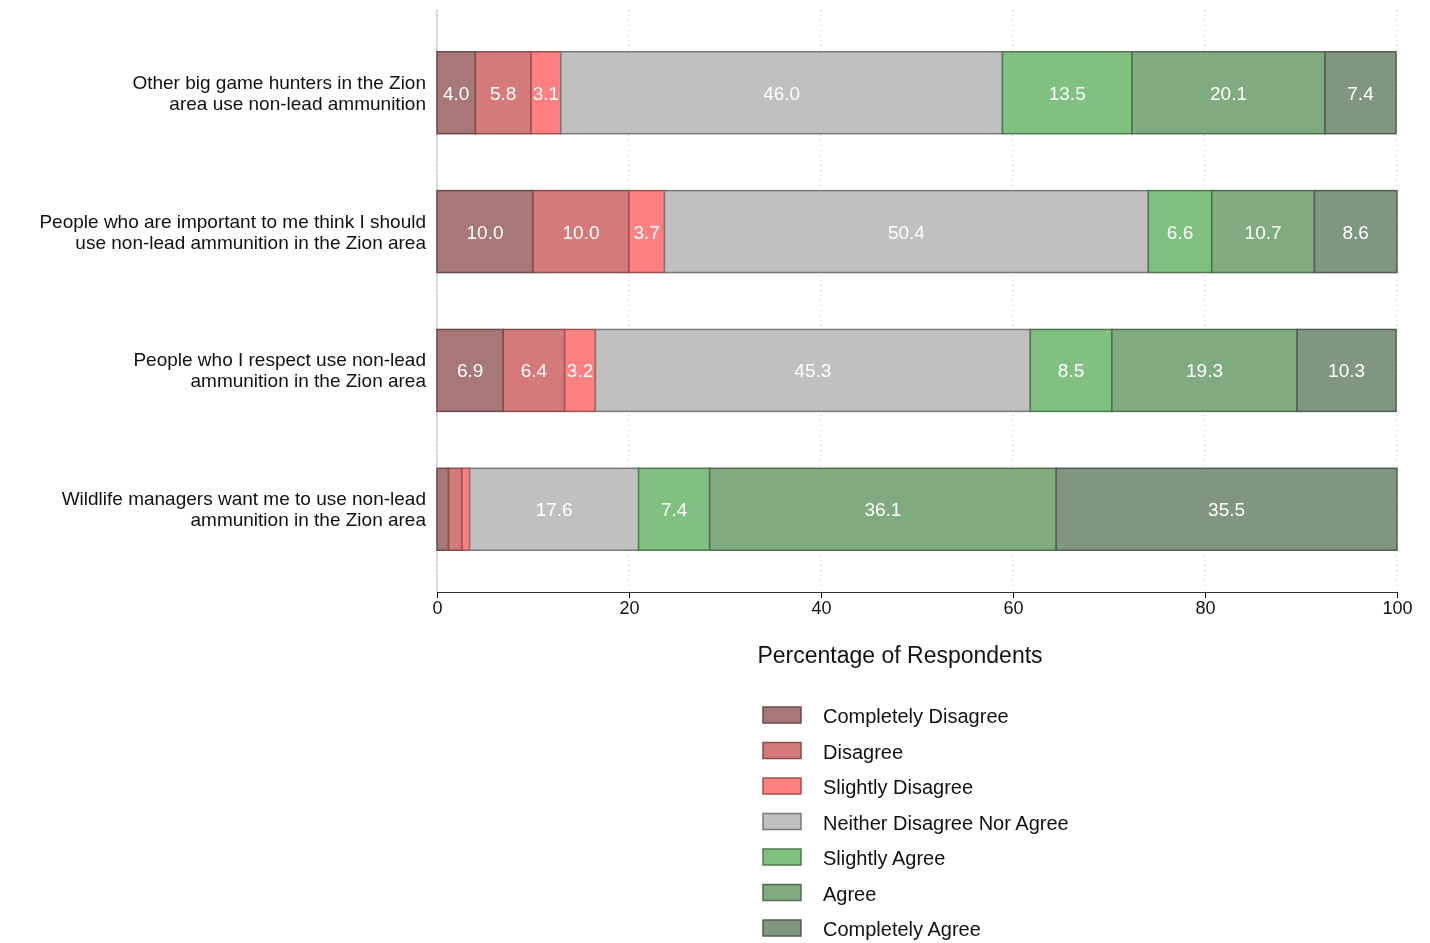 This screenshot has width=1430, height=943. I want to click on legend-label: Neither Disagree Nor Agree, so click(946, 822).